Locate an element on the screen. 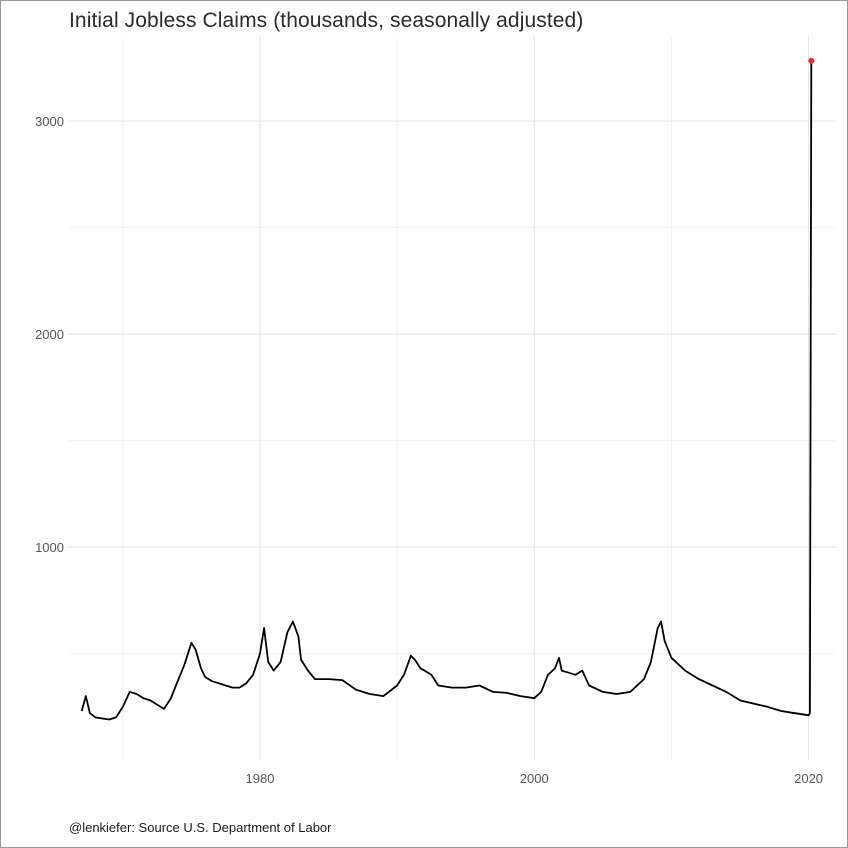 Image resolution: width=848 pixels, height=848 pixels. x-tick-label: 2020 is located at coordinates (808, 778).